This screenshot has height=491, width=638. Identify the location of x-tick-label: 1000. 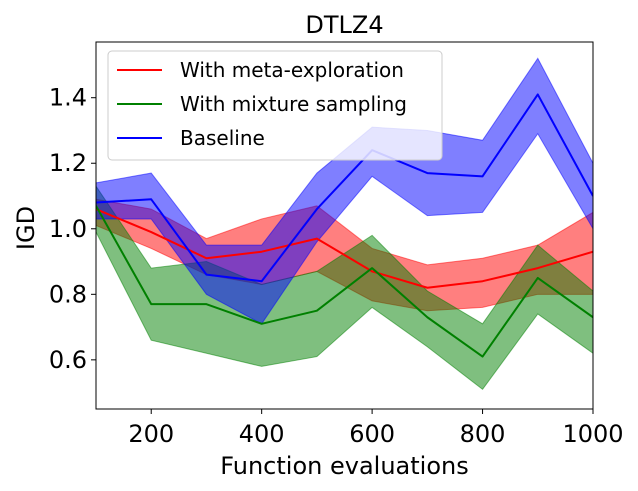
(592, 434).